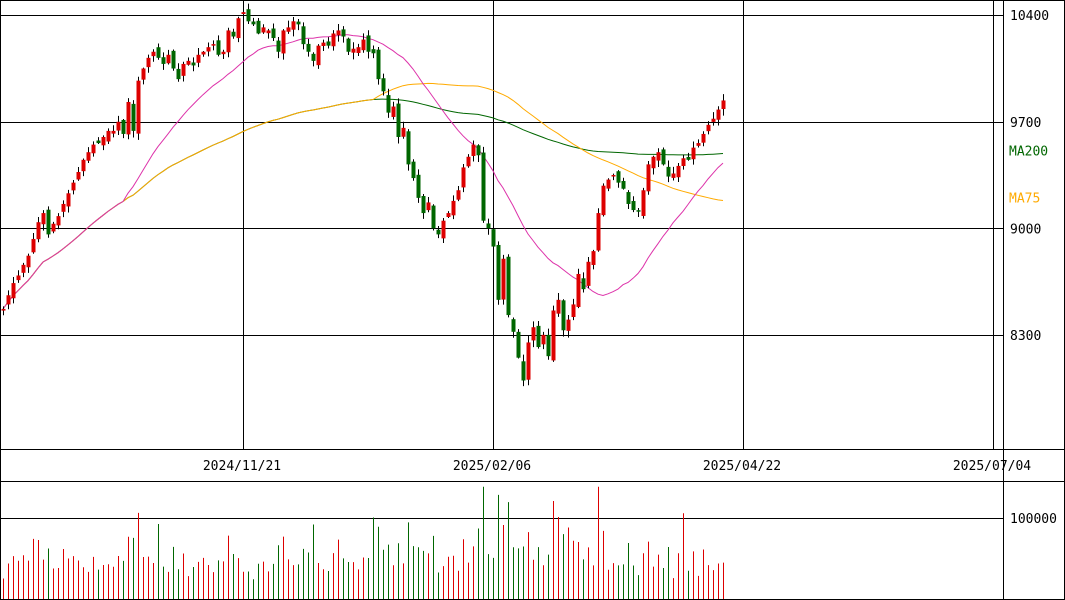 This screenshot has width=1065, height=600. Describe the element at coordinates (492, 466) in the screenshot. I see `date-tick-label: 2025/02/06` at that location.